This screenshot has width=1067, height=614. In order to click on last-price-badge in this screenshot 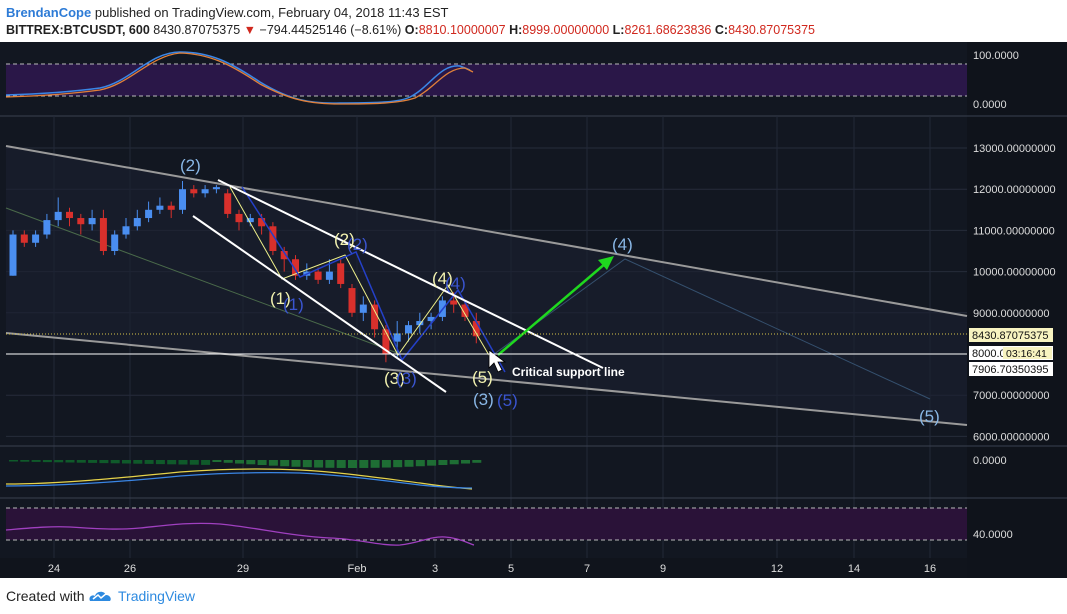, I will do `click(1011, 335)`.